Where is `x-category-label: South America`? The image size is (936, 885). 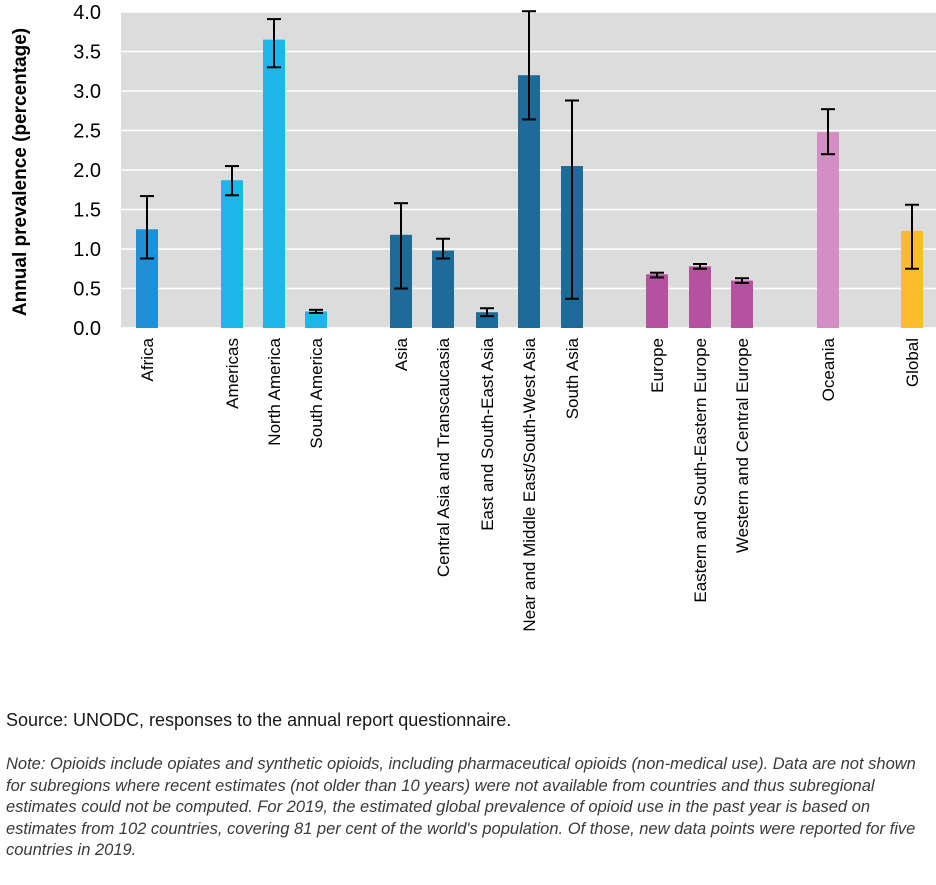
x-category-label: South America is located at coordinates (316, 392).